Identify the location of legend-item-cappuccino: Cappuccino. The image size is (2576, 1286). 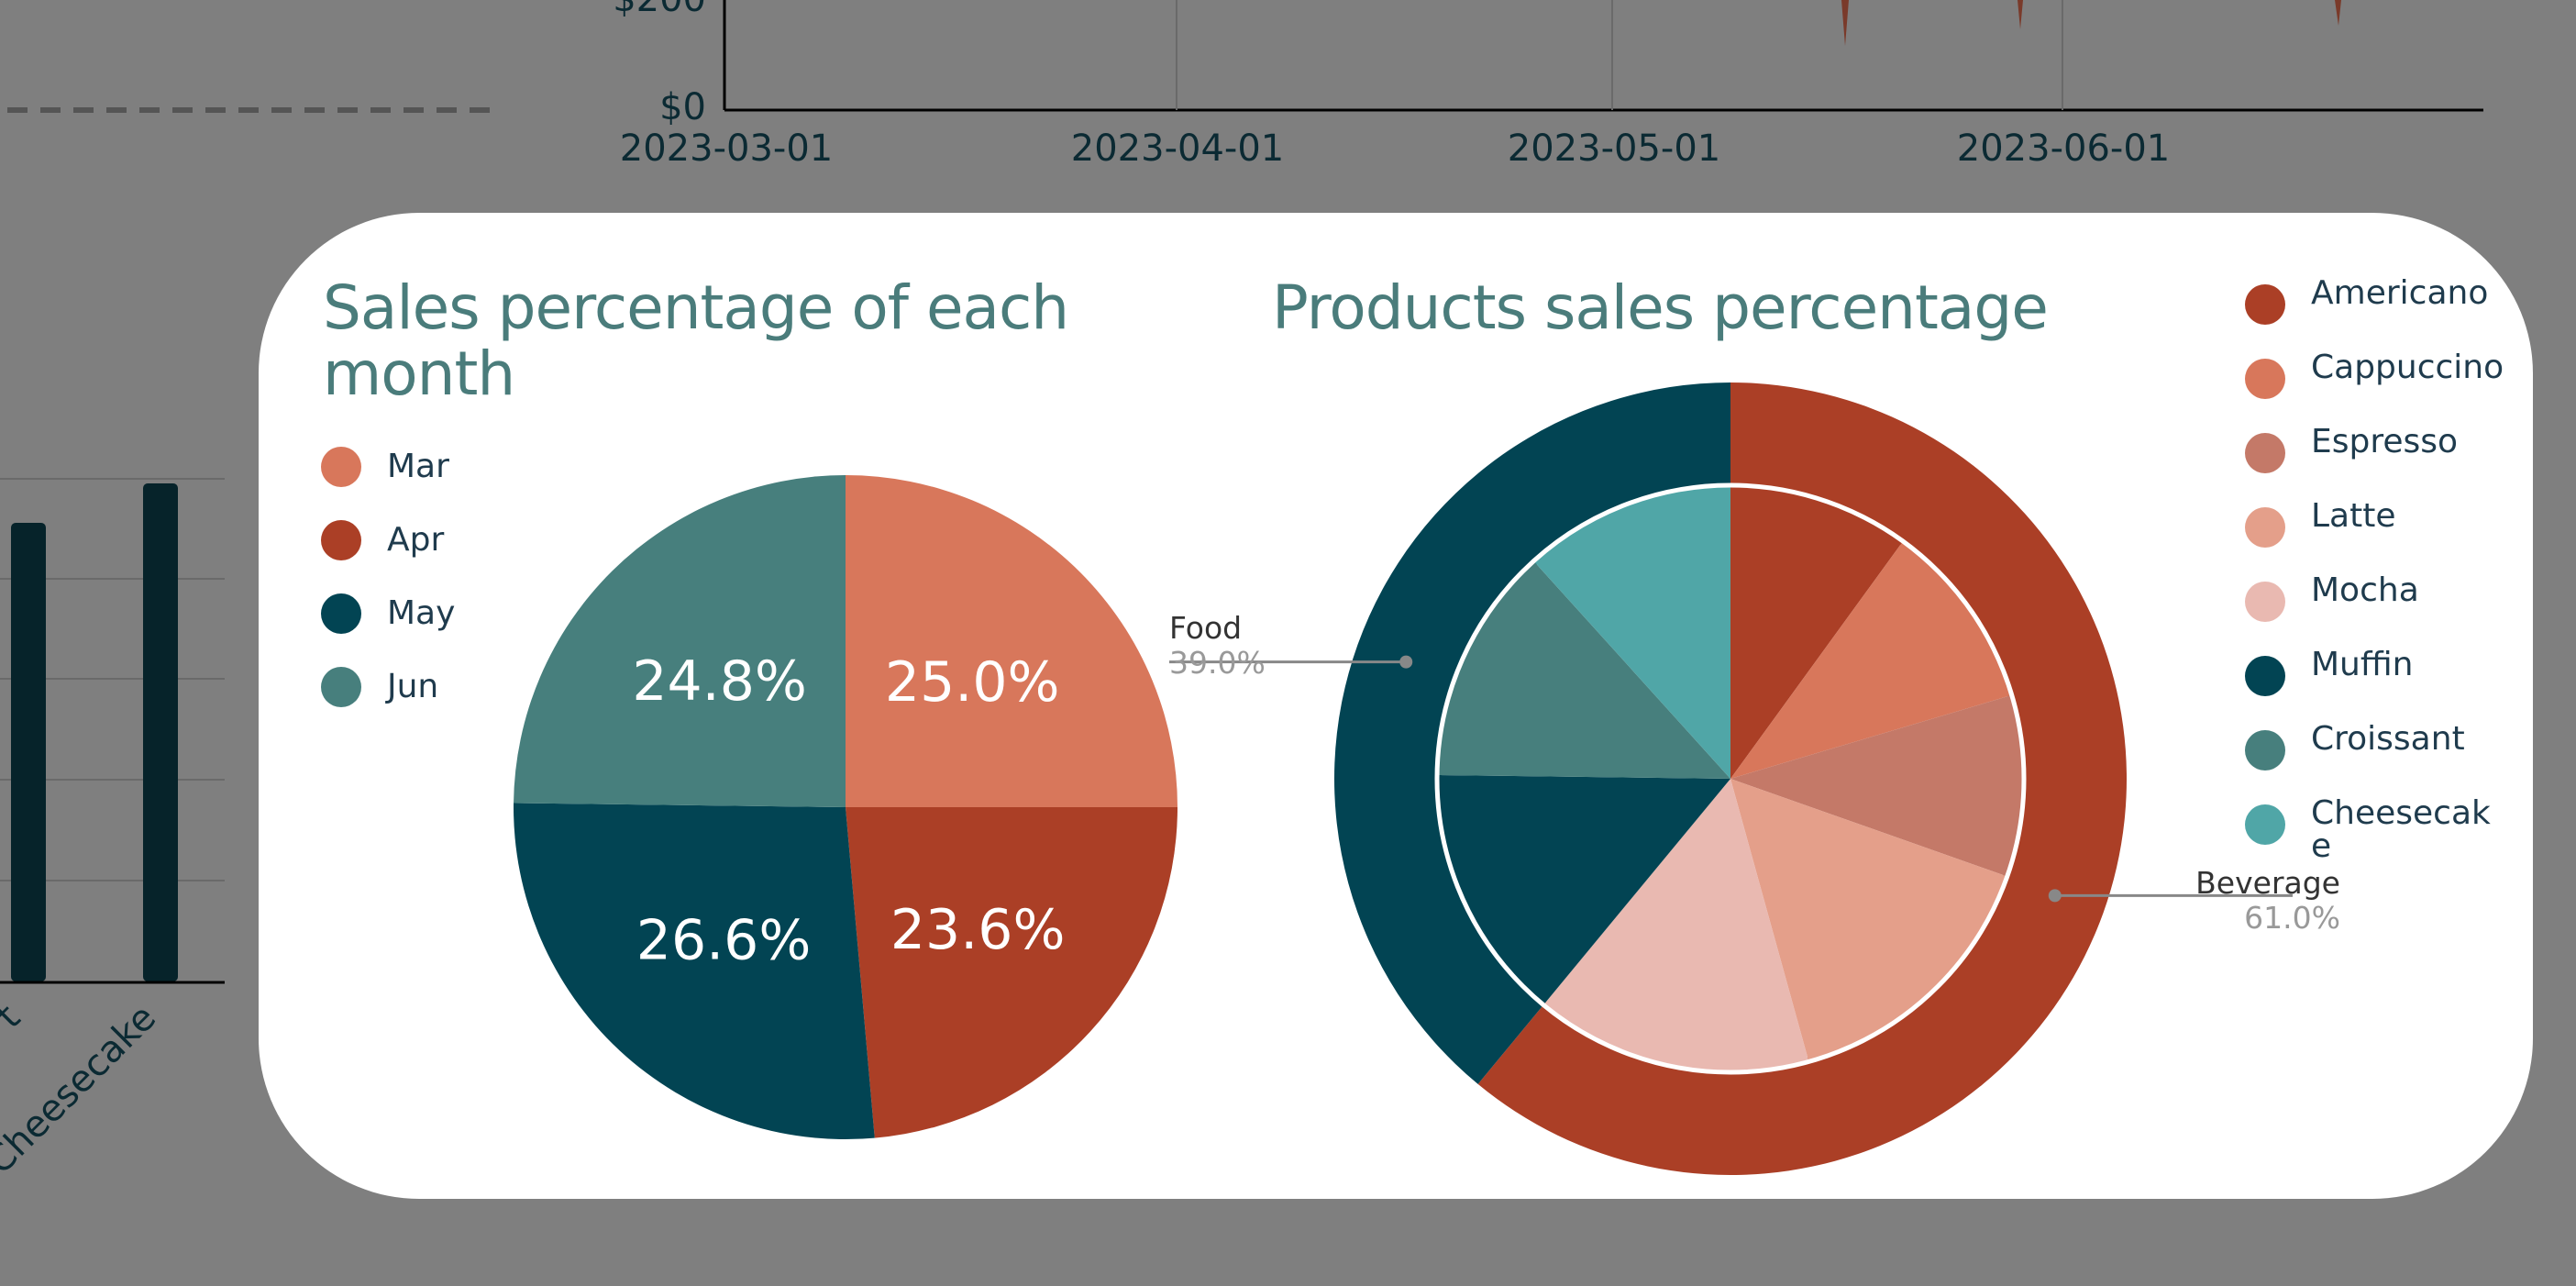
(2374, 378).